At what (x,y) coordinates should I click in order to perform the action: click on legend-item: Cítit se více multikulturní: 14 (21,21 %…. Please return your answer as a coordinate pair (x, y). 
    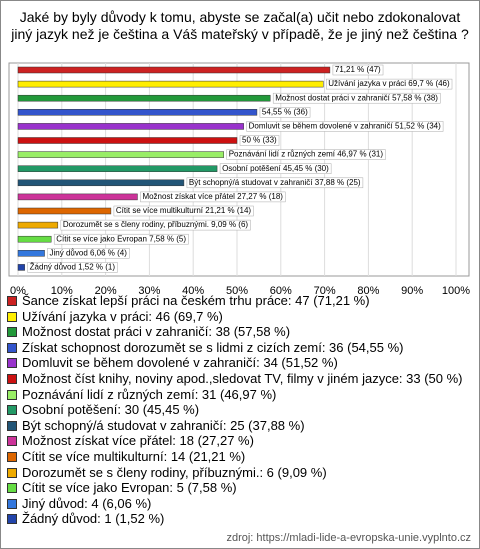
    Looking at the image, I should click on (238, 457).